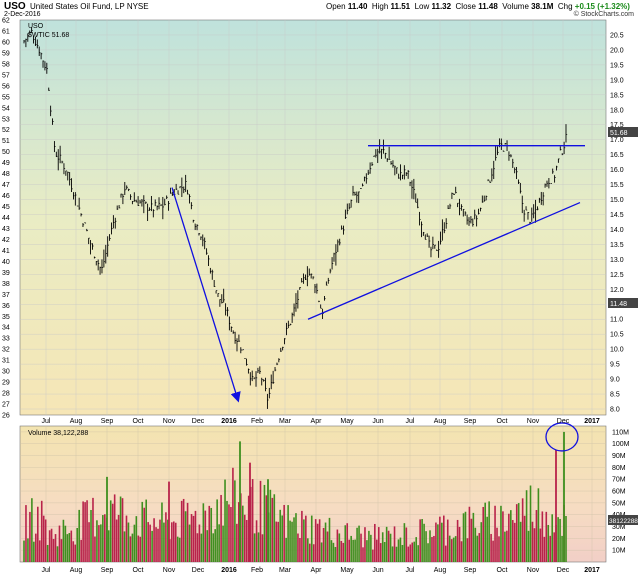  I want to click on left-tick-label: 48, so click(6, 174).